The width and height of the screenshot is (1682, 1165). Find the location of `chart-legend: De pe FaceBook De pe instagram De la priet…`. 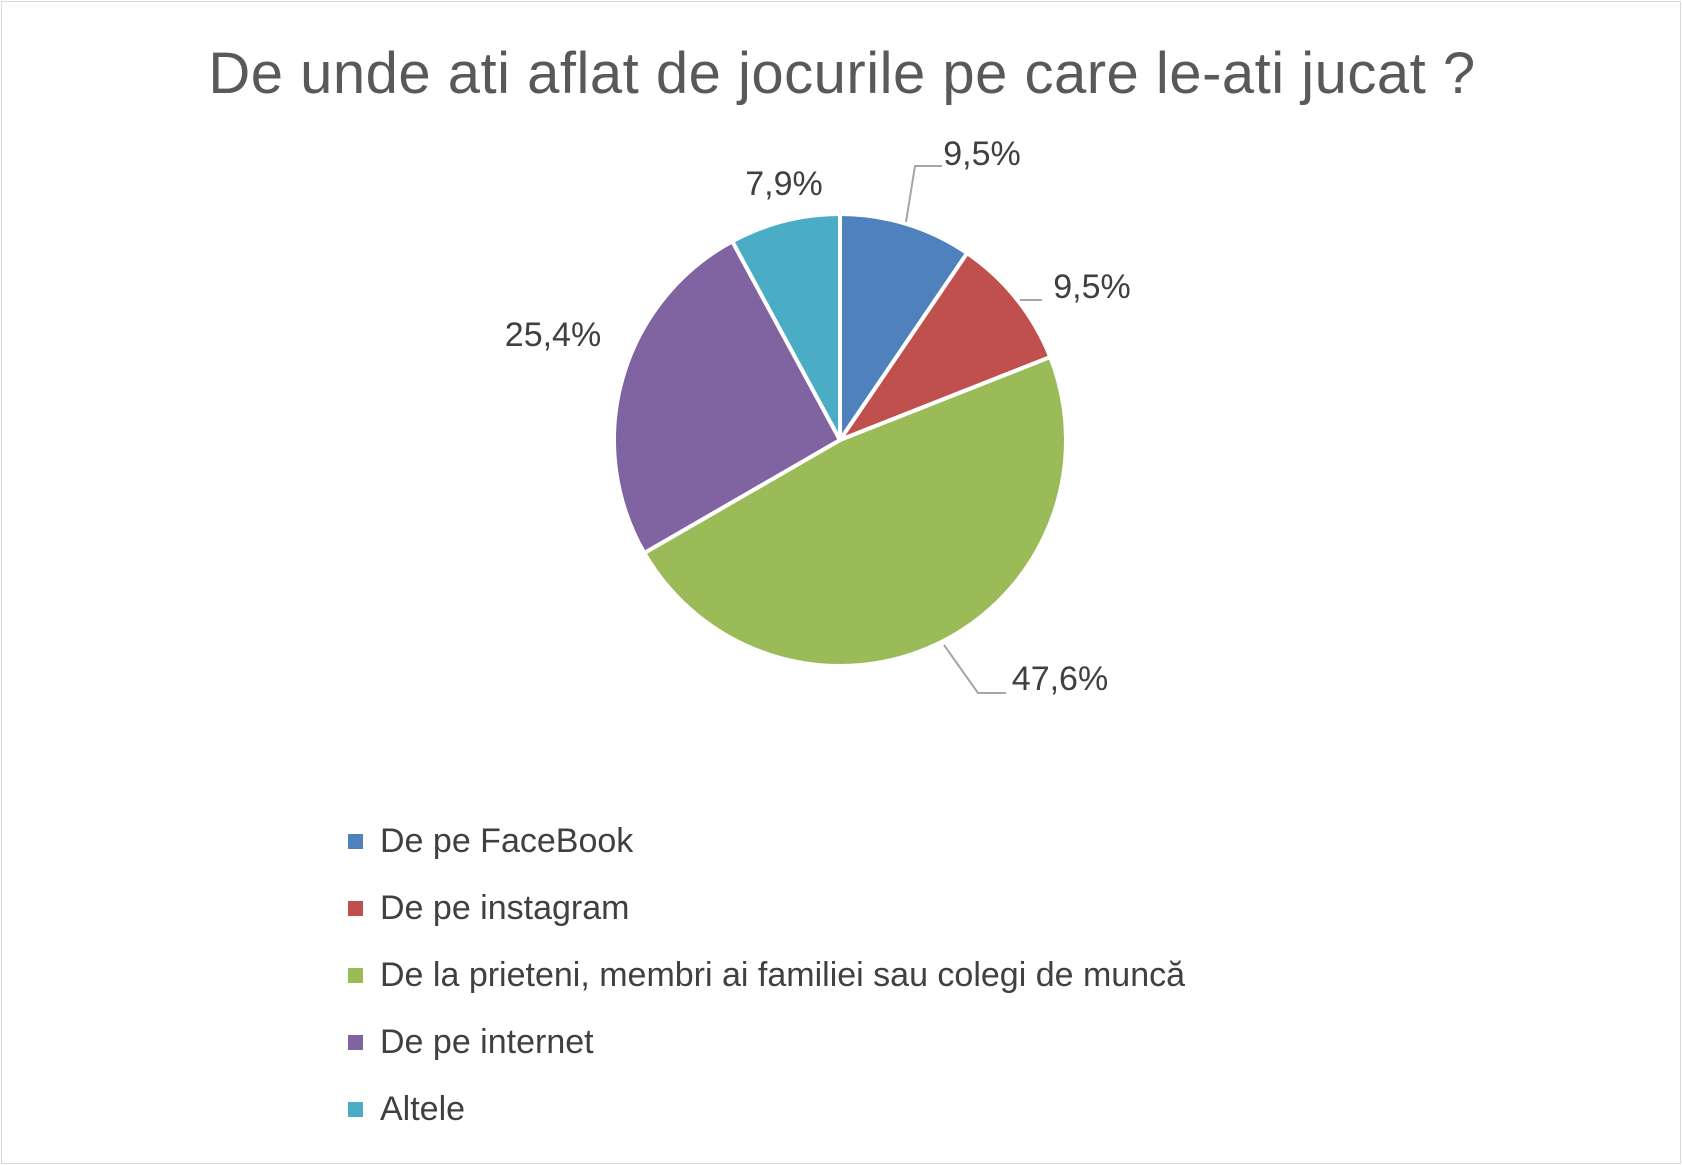

chart-legend: De pe FaceBook De pe instagram De la priet… is located at coordinates (766, 975).